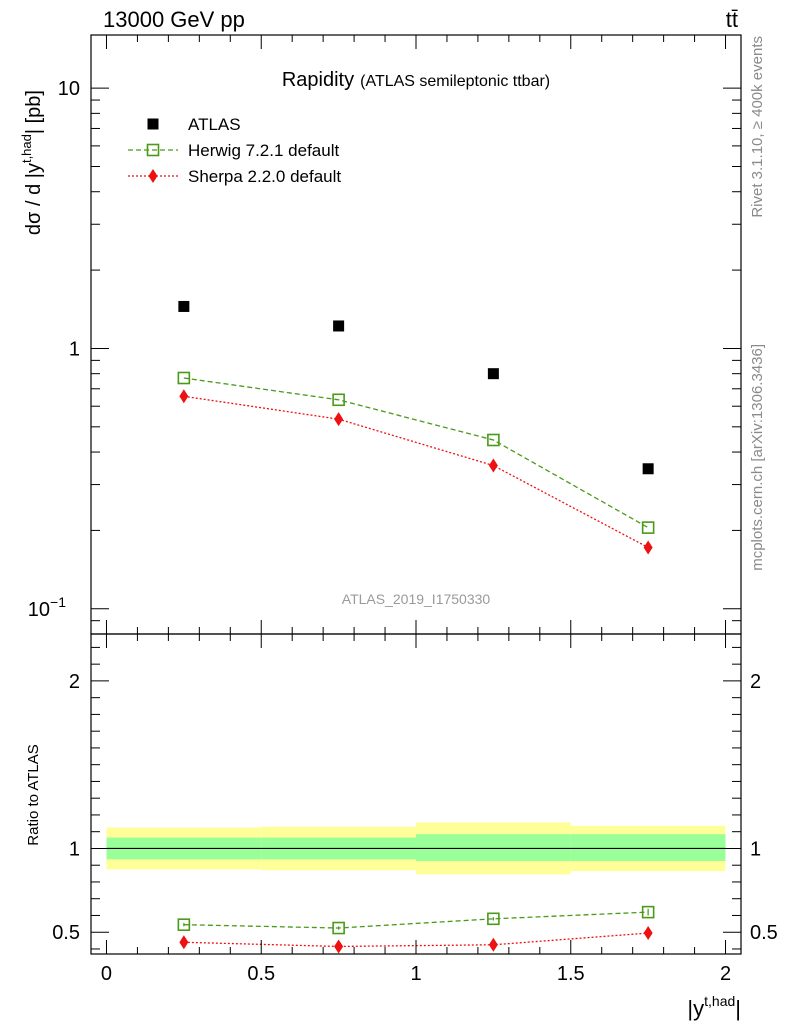 This screenshot has height=1024, width=786. Describe the element at coordinates (34, 199) in the screenshot. I see `main-y-label-base: dσ / d |y` at that location.